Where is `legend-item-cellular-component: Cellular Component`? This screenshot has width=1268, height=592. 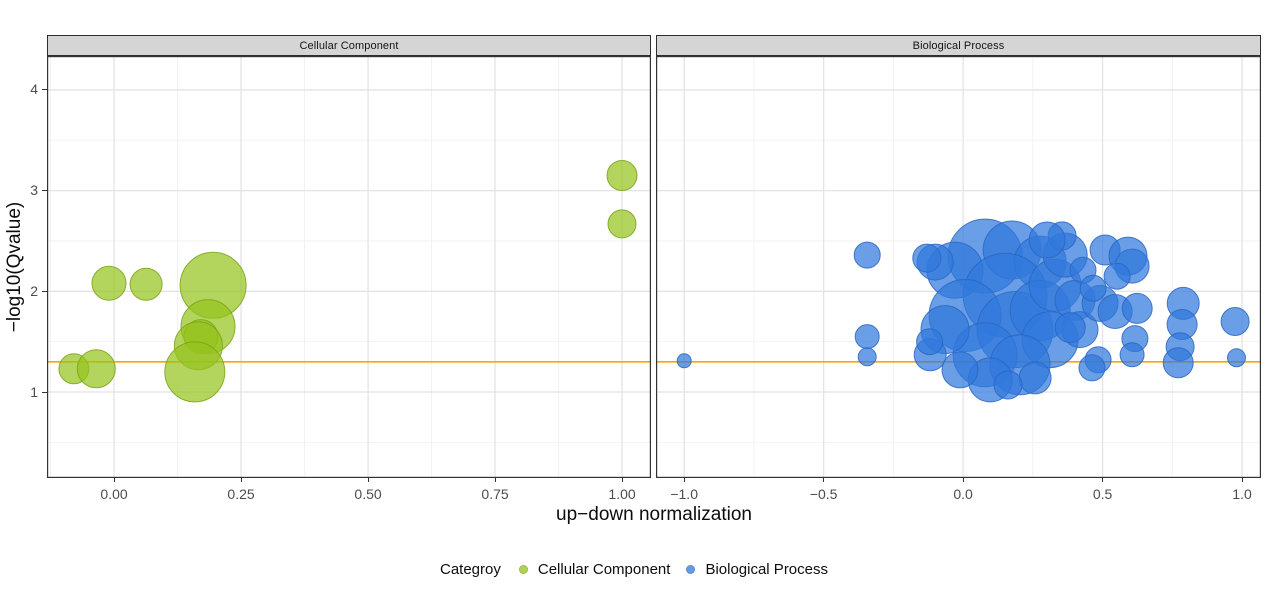
legend-item-cellular-component: Cellular Component is located at coordinates (594, 569).